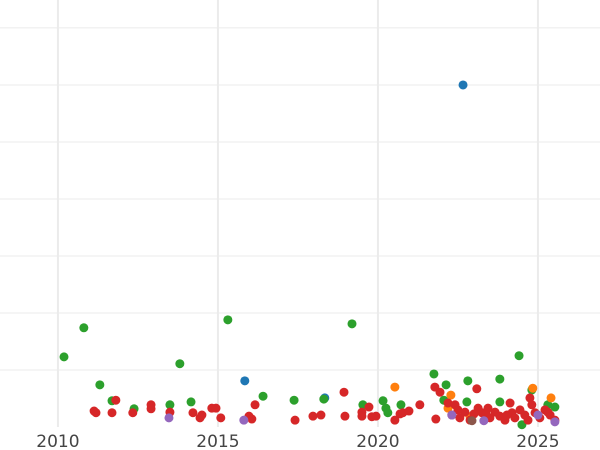 The image size is (600, 450). Describe the element at coordinates (537, 441) in the screenshot. I see `x-tick-label: 2025` at that location.